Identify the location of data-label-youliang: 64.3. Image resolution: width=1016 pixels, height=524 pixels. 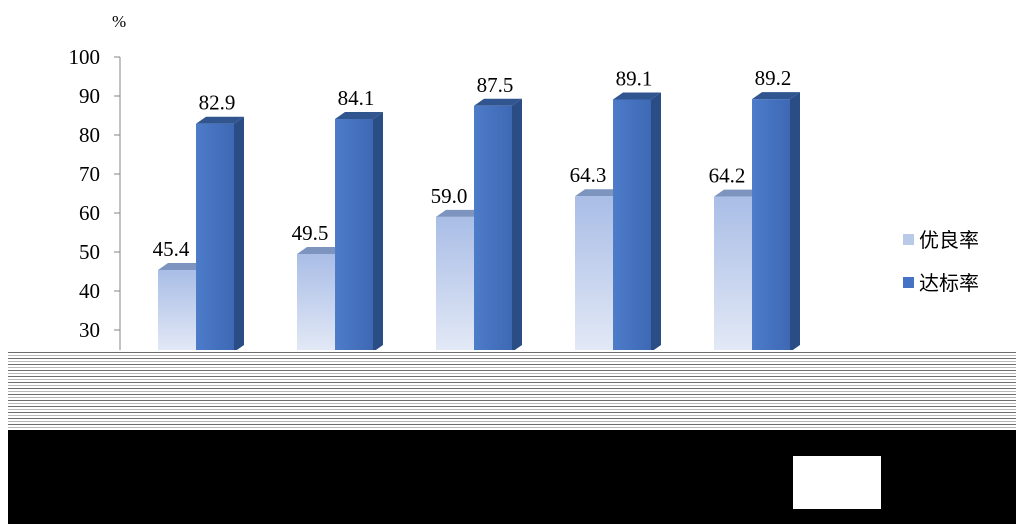
(588, 175).